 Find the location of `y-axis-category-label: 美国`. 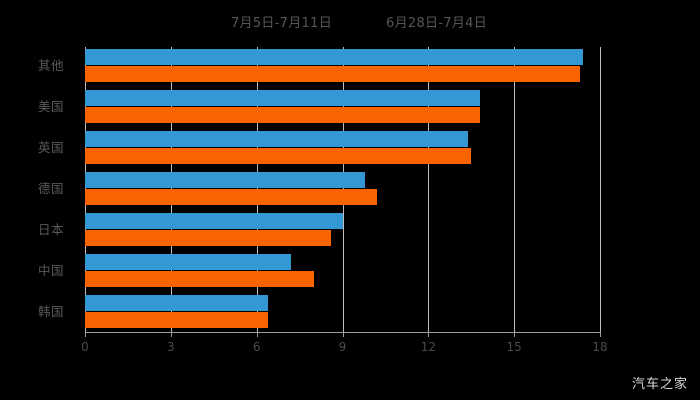

y-axis-category-label: 美国 is located at coordinates (50, 106).